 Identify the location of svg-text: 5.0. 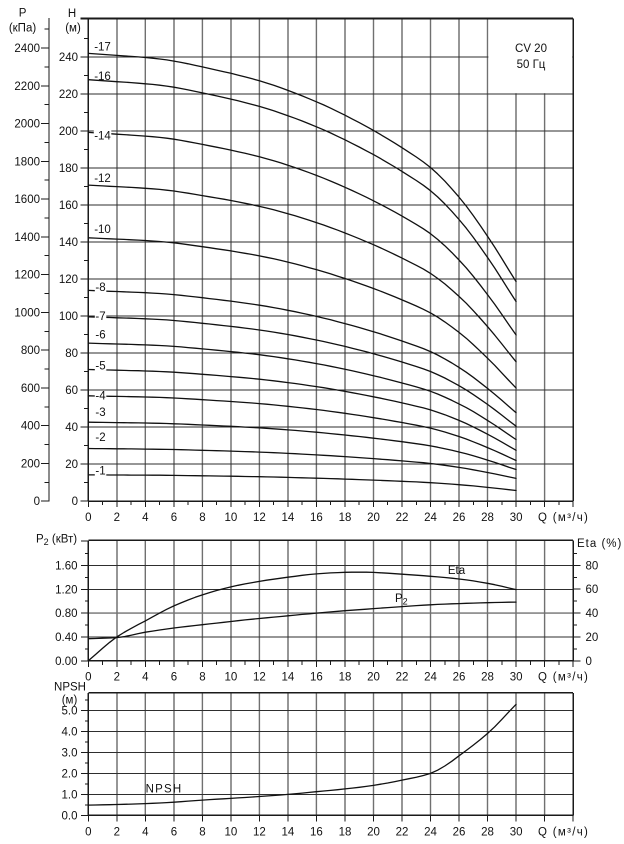
(70, 711).